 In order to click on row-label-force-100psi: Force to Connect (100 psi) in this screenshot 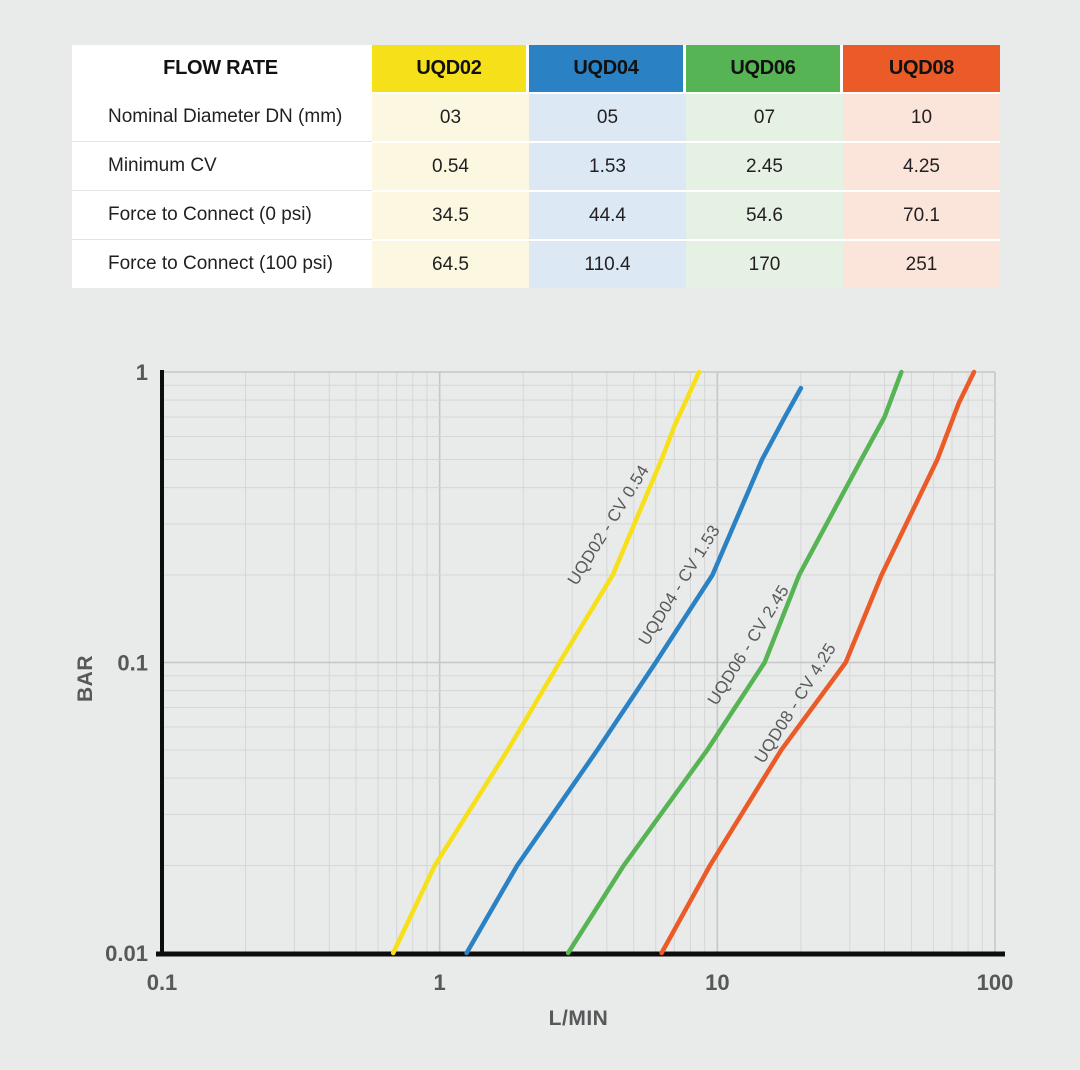, I will do `click(222, 263)`.